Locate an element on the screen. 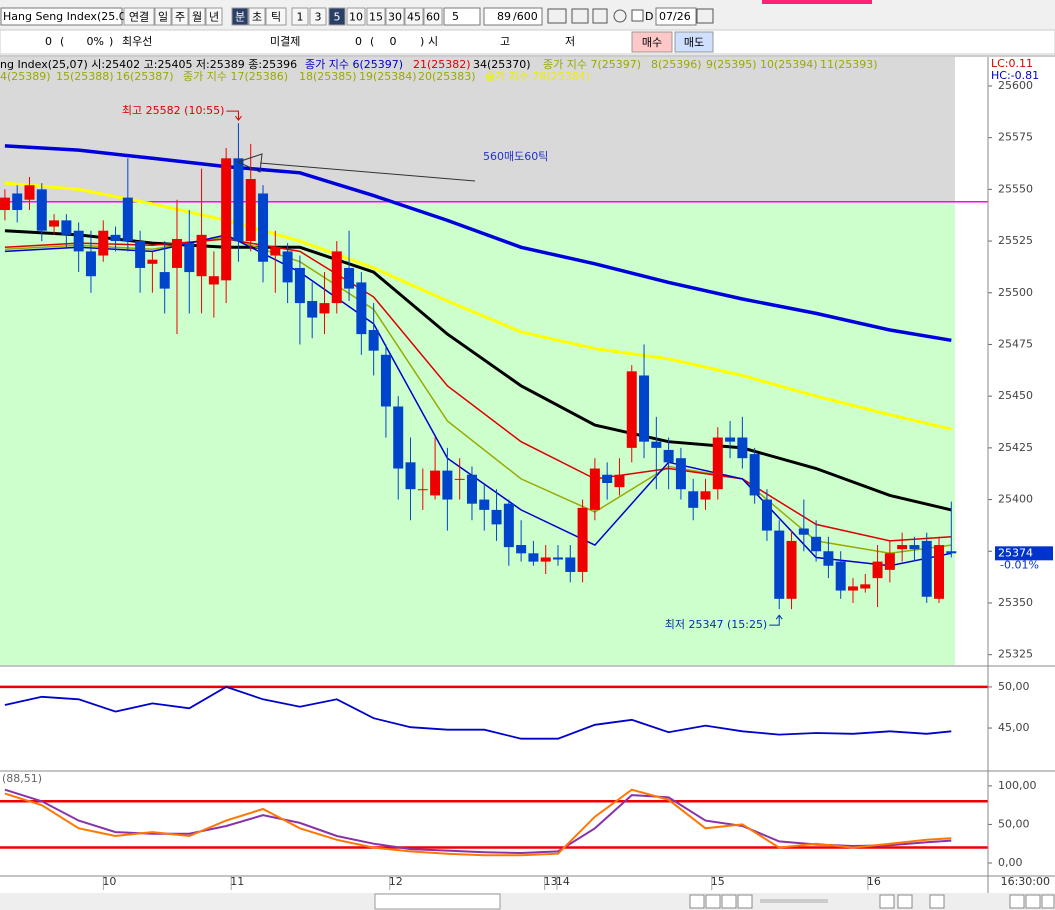 This screenshot has width=1055, height=910. legend-entry: 11(25393) is located at coordinates (849, 64).